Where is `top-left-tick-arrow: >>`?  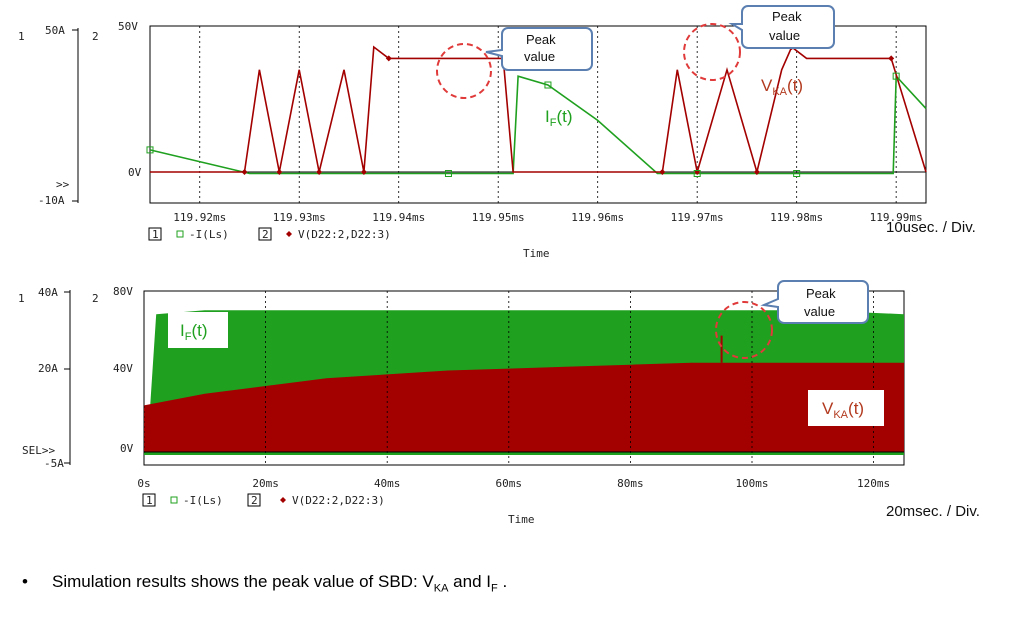
top-left-tick-arrow: >> is located at coordinates (63, 184).